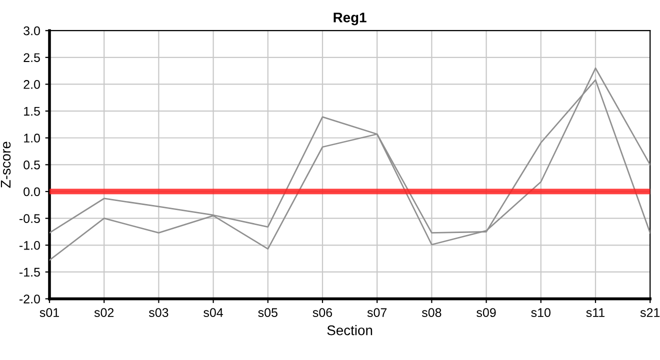 This screenshot has height=360, width=660. Describe the element at coordinates (158, 313) in the screenshot. I see `x-tick-label: s03` at that location.